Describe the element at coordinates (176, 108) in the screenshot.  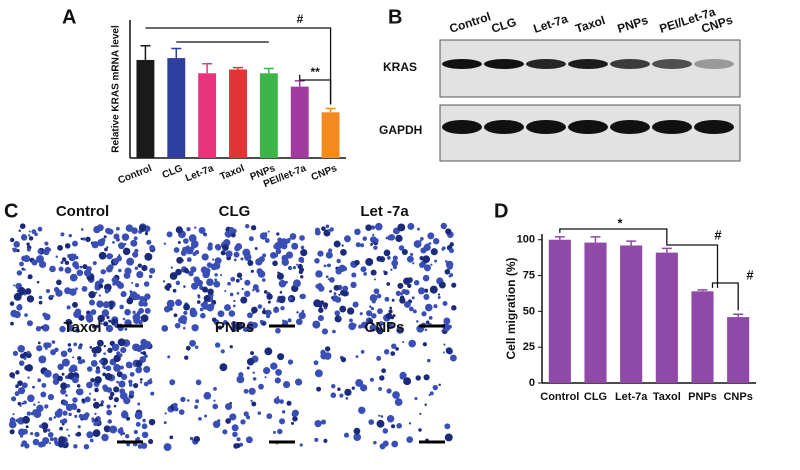
I see `bar` at that location.